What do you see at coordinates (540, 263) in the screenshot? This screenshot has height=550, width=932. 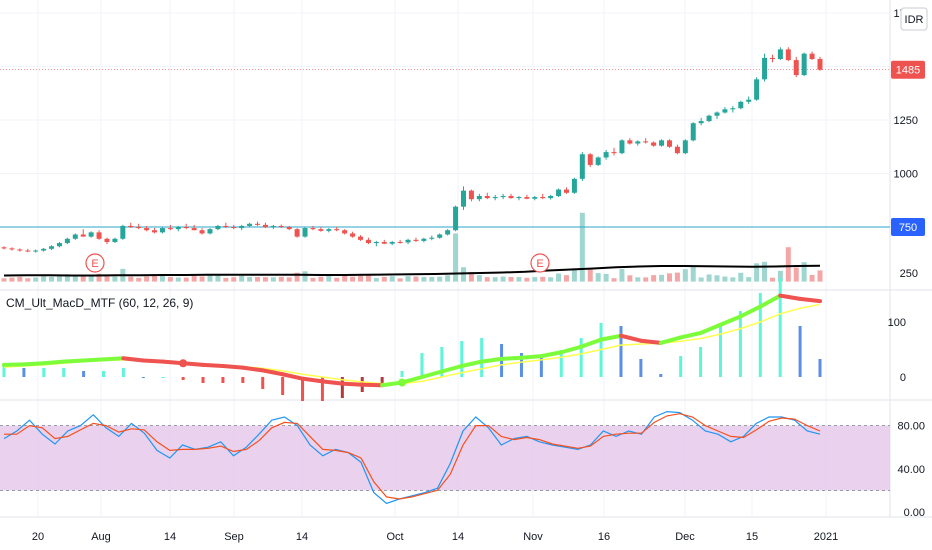 I see `earnings-marker-2: E` at bounding box center [540, 263].